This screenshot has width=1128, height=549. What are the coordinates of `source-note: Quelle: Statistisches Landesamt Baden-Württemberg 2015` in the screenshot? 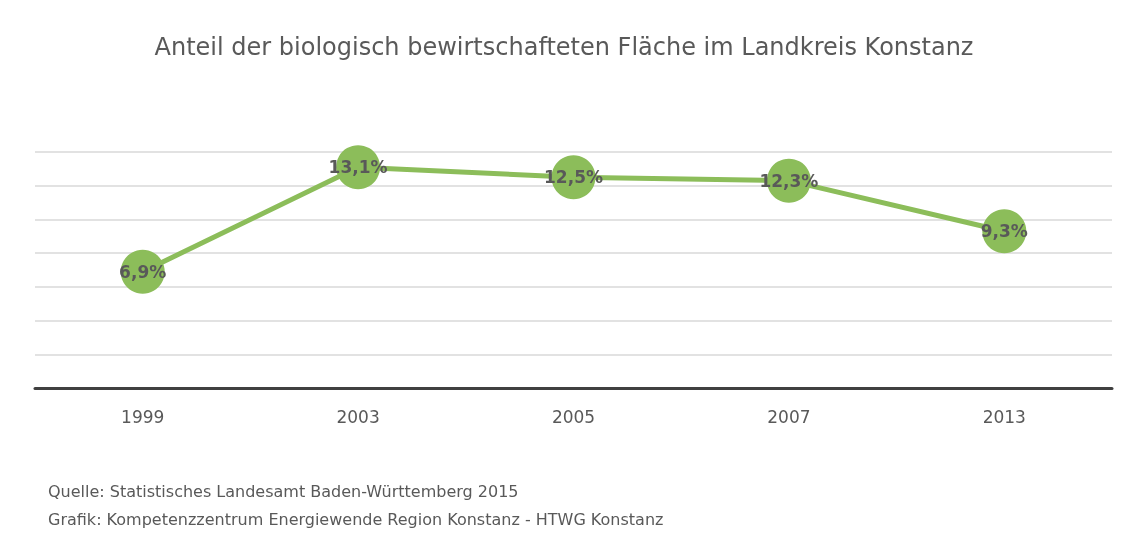 It's located at (283, 491).